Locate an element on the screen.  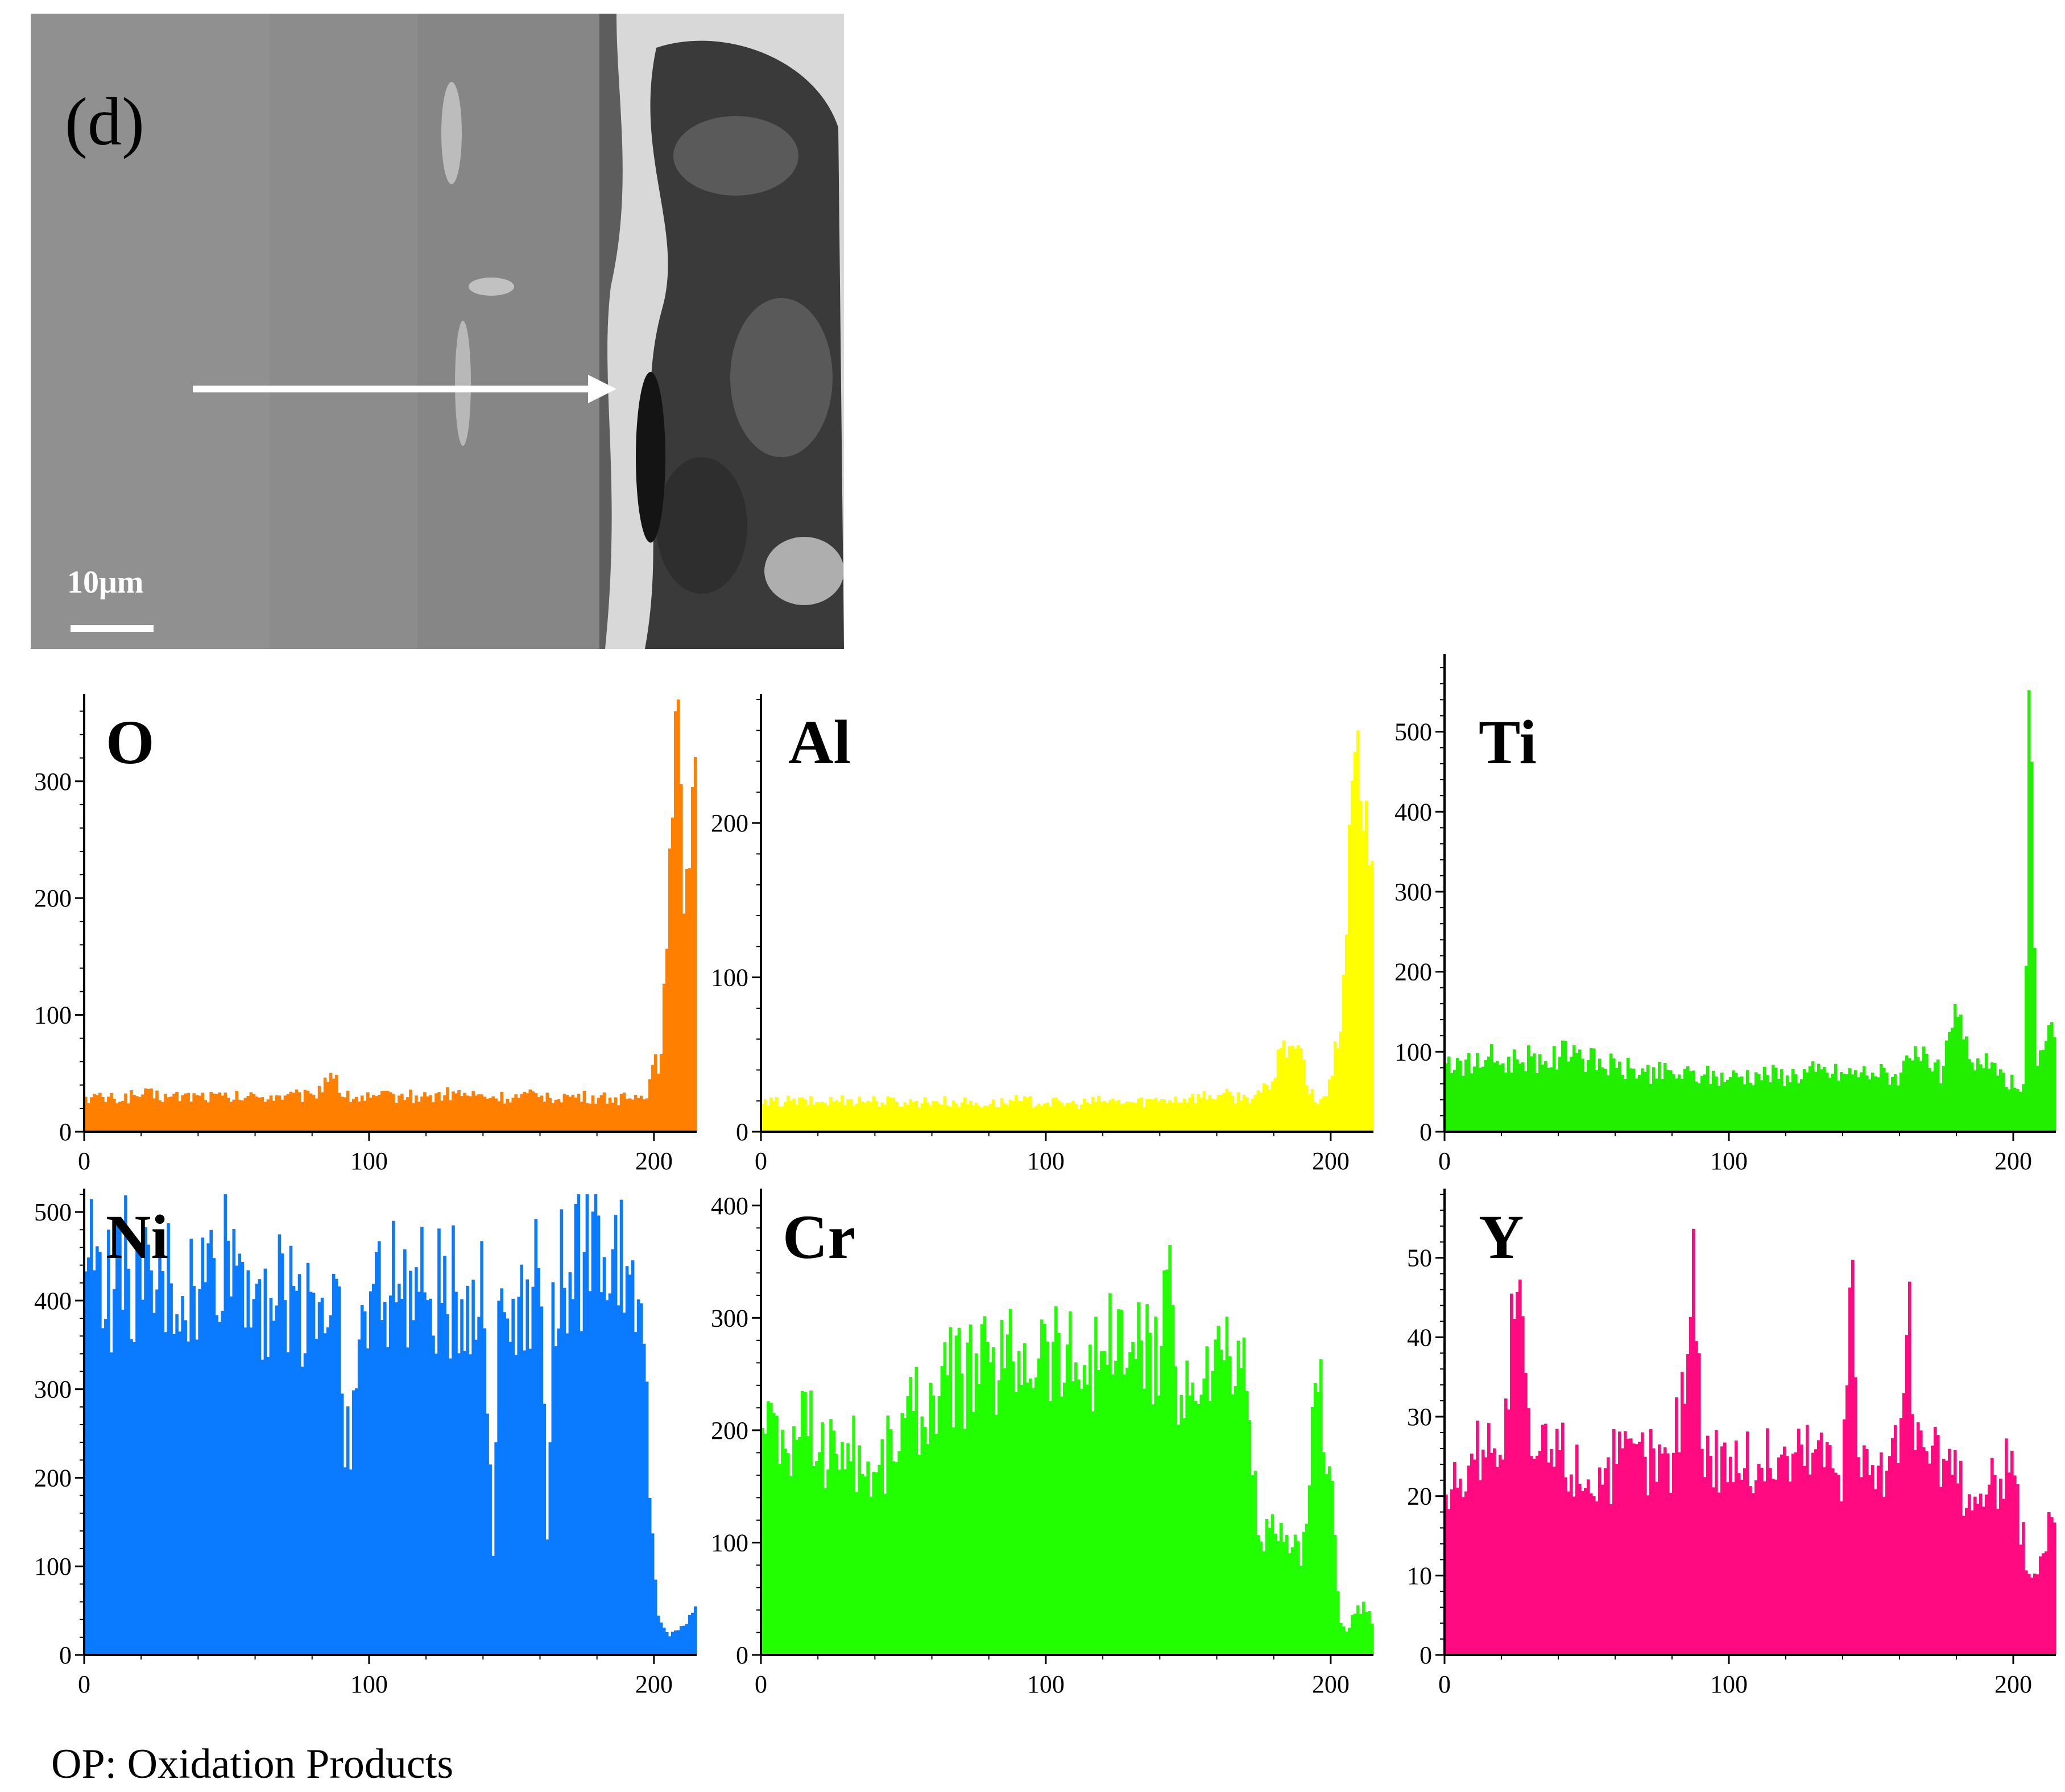
chart-Ni: 0 100 200 300 400 500 0 100 200 Ni is located at coordinates (352, 1451).